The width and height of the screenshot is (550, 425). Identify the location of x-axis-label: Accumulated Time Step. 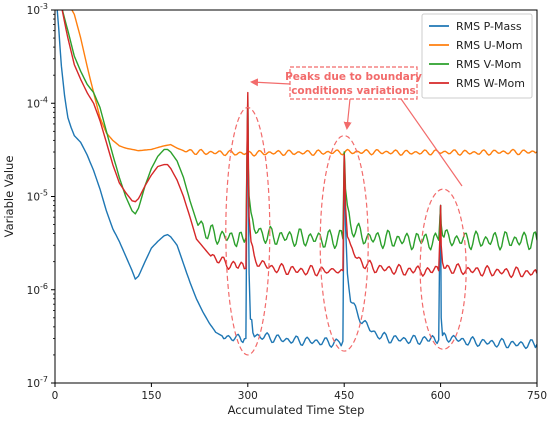
(296, 410).